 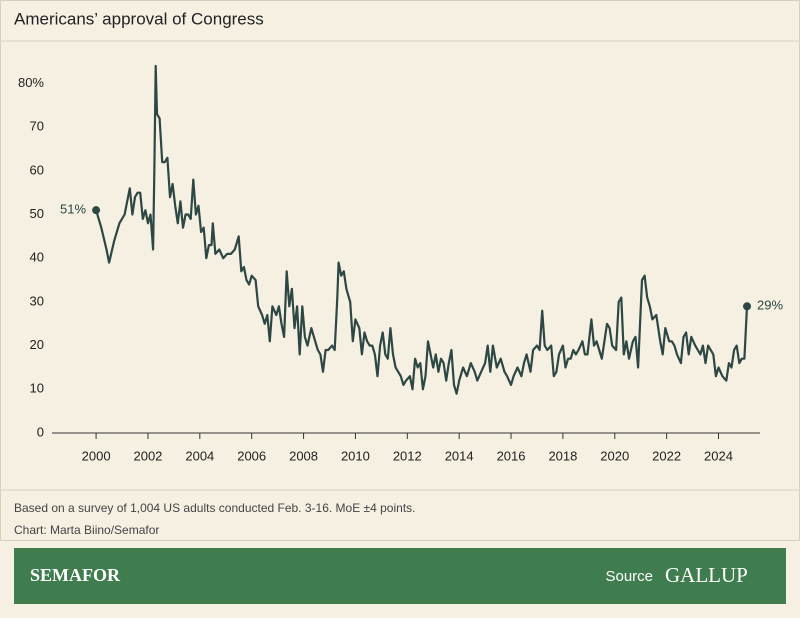 I want to click on annotation-label: 29%, so click(x=770, y=305).